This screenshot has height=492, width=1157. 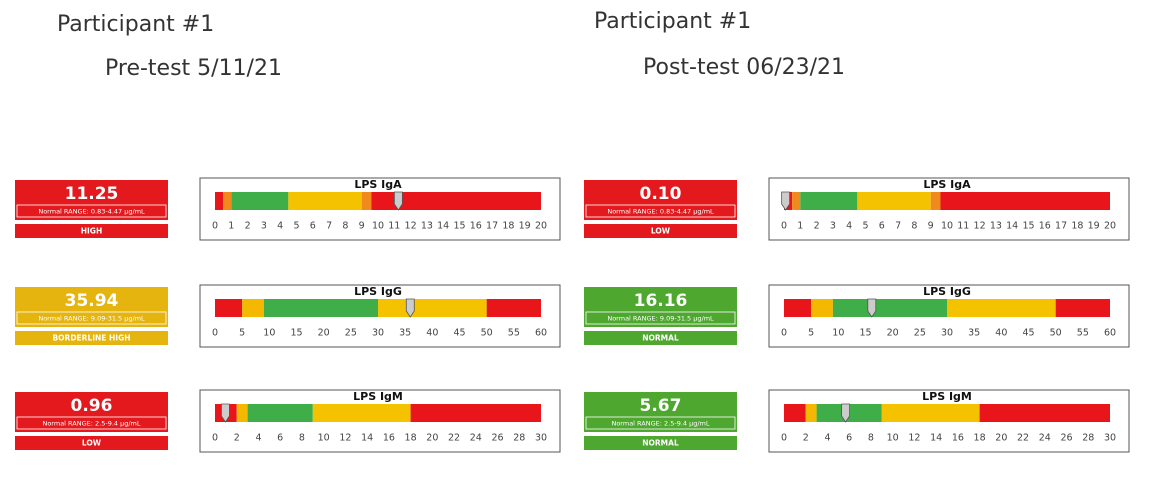 I want to click on test-date: Post-test 06/23/21, so click(x=744, y=67).